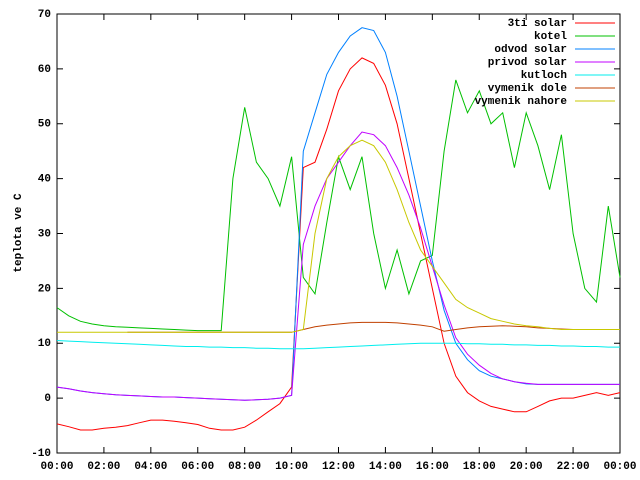 The height and width of the screenshot is (480, 640). Describe the element at coordinates (550, 37) in the screenshot. I see `legend-label: kotel` at that location.